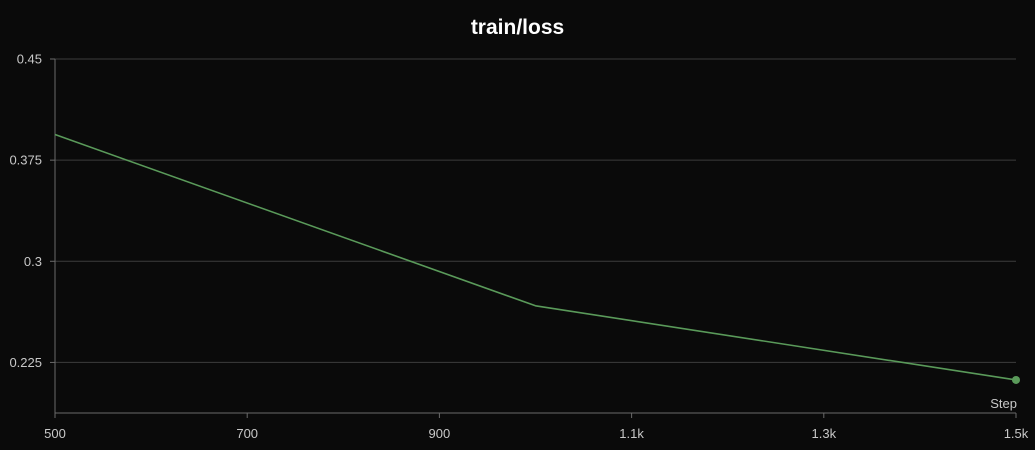 Image resolution: width=1035 pixels, height=450 pixels. Describe the element at coordinates (631, 433) in the screenshot. I see `x-tick-label: 1.1k` at that location.